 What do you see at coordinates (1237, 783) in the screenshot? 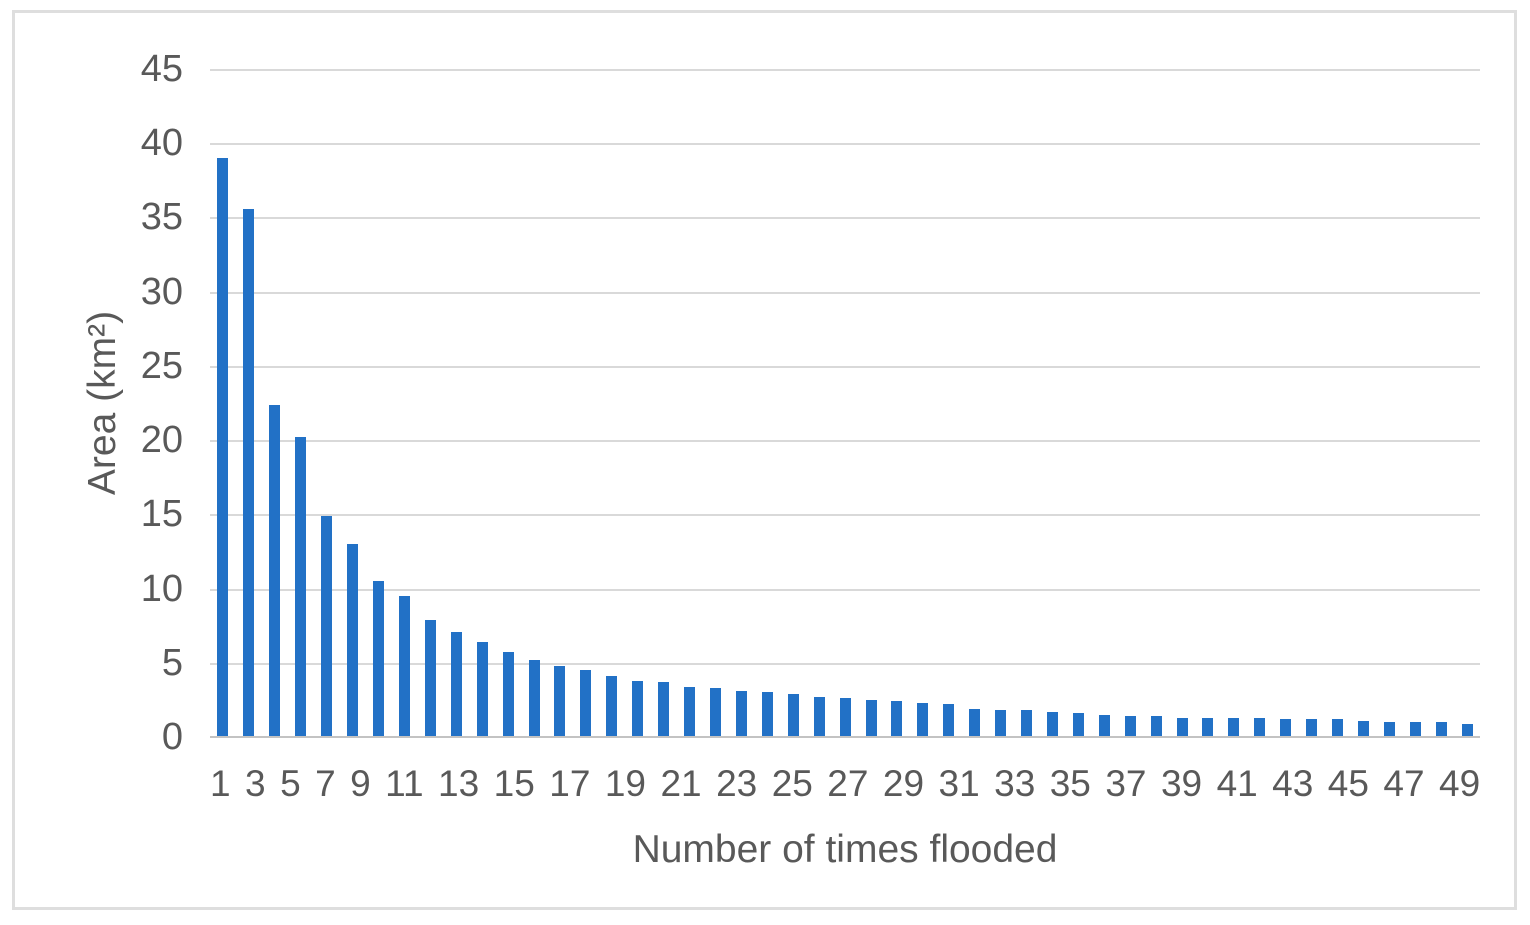
I see `x-tick-label: 41` at bounding box center [1237, 783].